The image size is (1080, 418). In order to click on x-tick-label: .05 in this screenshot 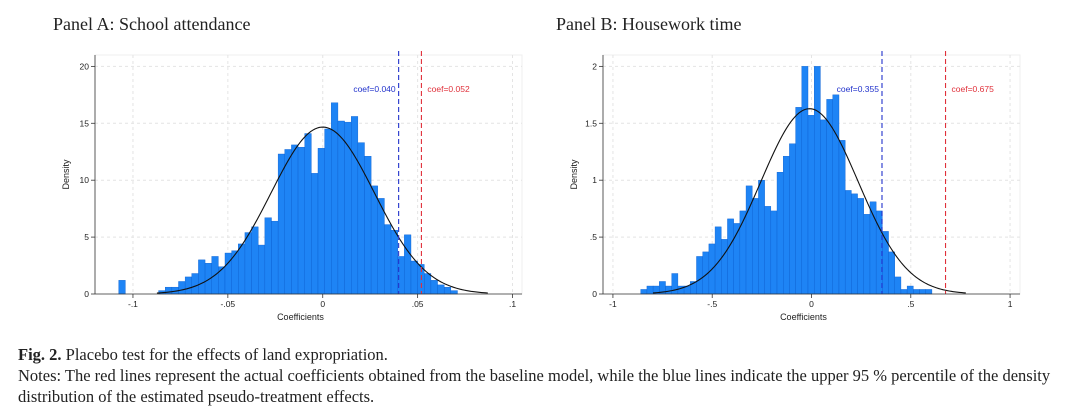, I will do `click(418, 304)`.